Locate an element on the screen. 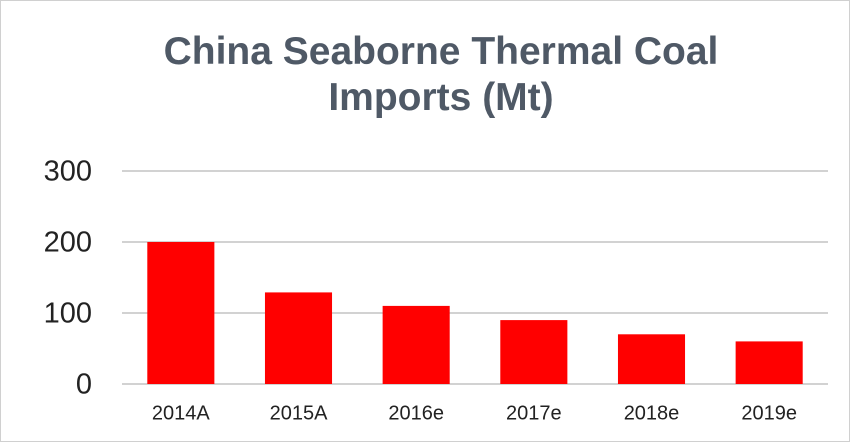 The height and width of the screenshot is (442, 850). x-tick-label: 2014A is located at coordinates (181, 413).